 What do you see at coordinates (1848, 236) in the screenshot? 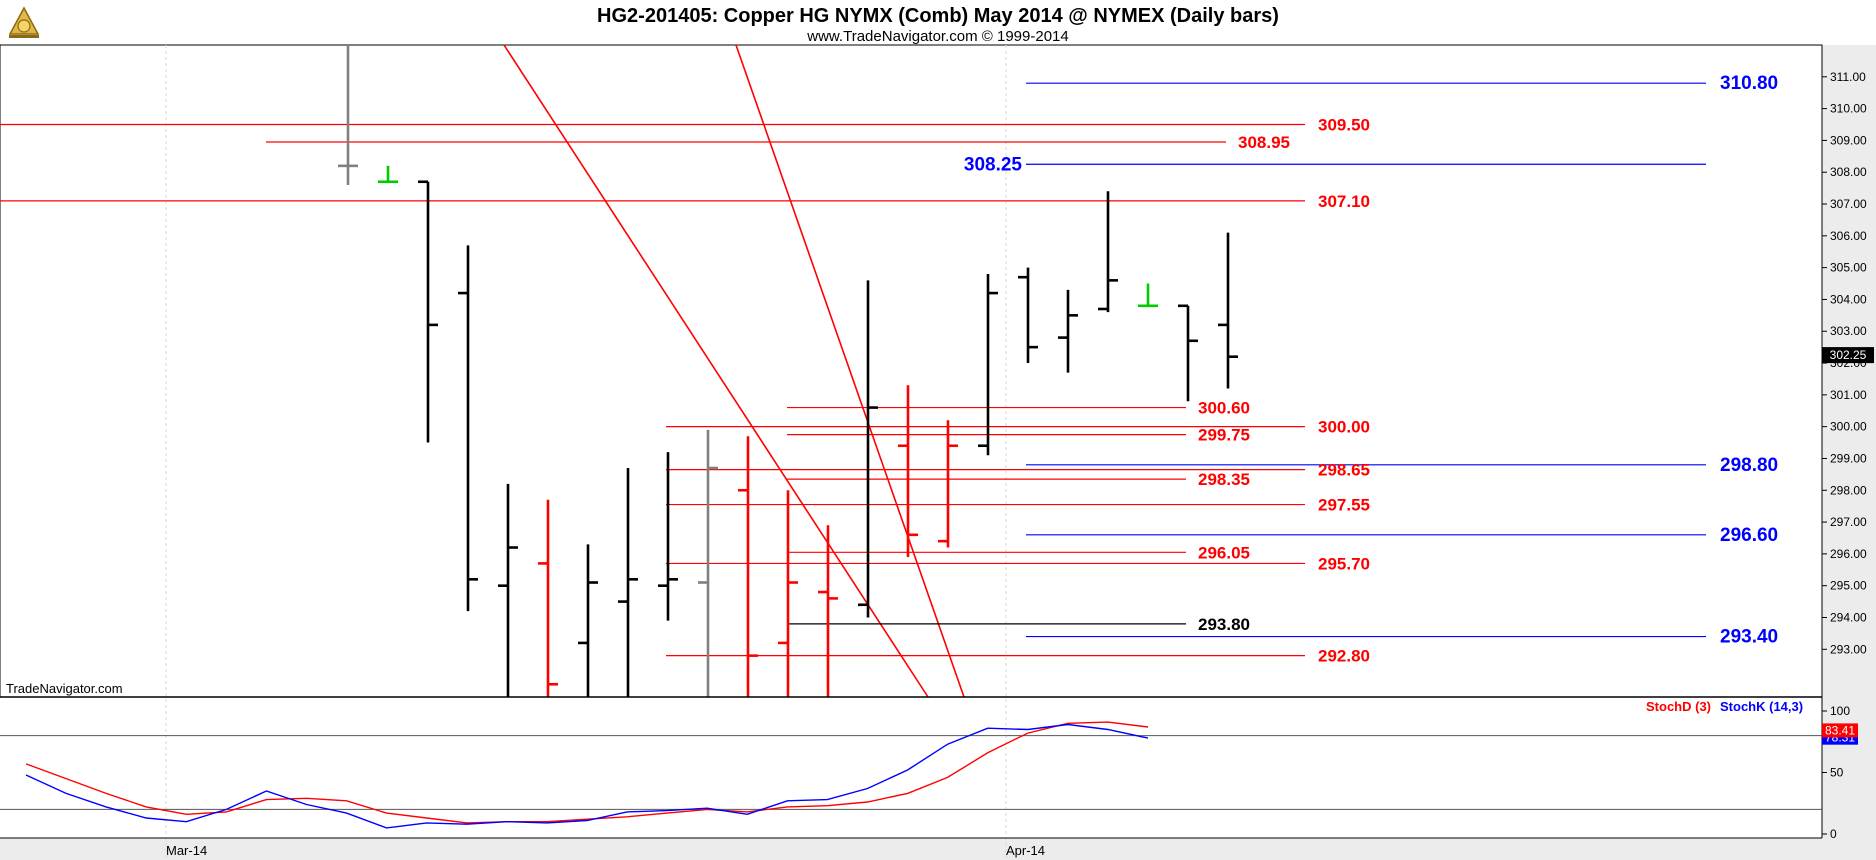
I see `price-tick-label: 306.00` at bounding box center [1848, 236].